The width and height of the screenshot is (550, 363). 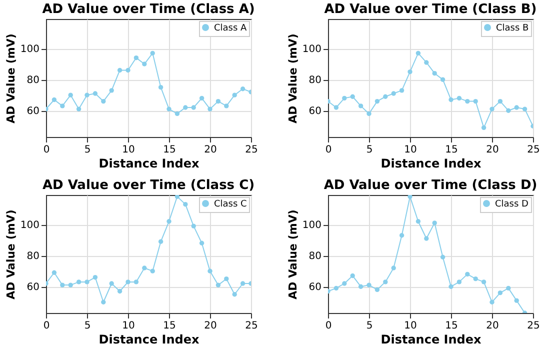 I want to click on chart-title: AD Value over Time (Class A), so click(x=148, y=9).